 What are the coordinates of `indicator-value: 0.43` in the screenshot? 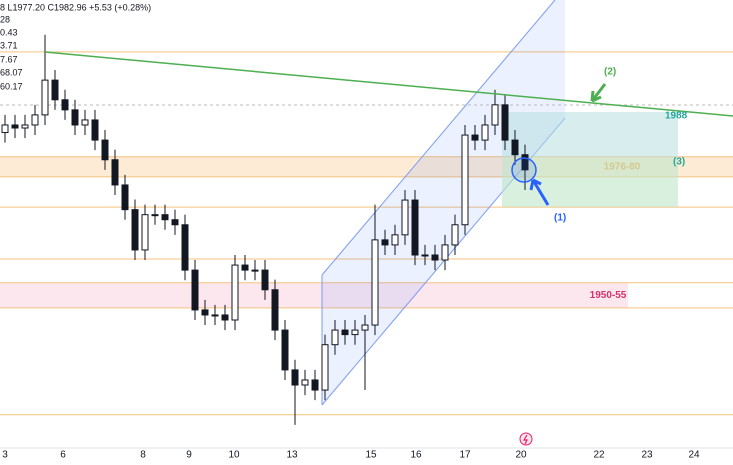 It's located at (9, 32).